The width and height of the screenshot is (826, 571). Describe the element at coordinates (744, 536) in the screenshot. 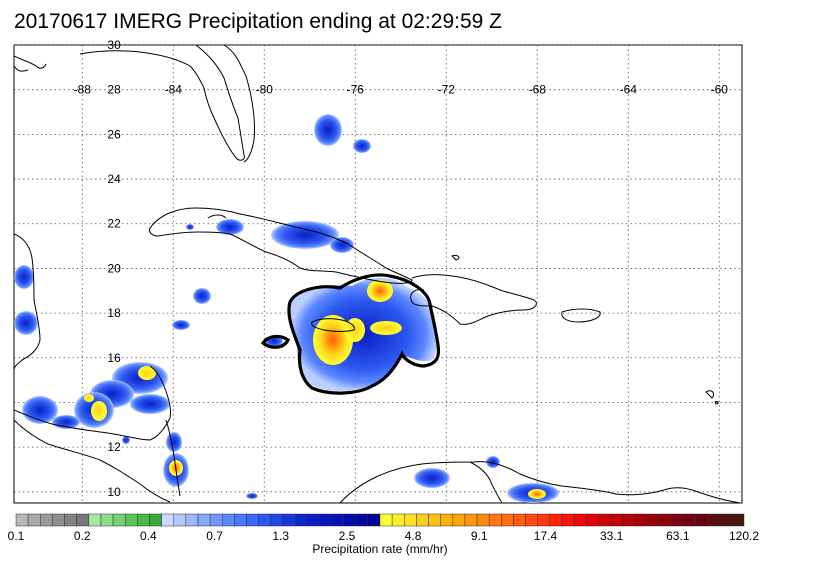

I see `colorbar-tick-label: 120.2` at that location.